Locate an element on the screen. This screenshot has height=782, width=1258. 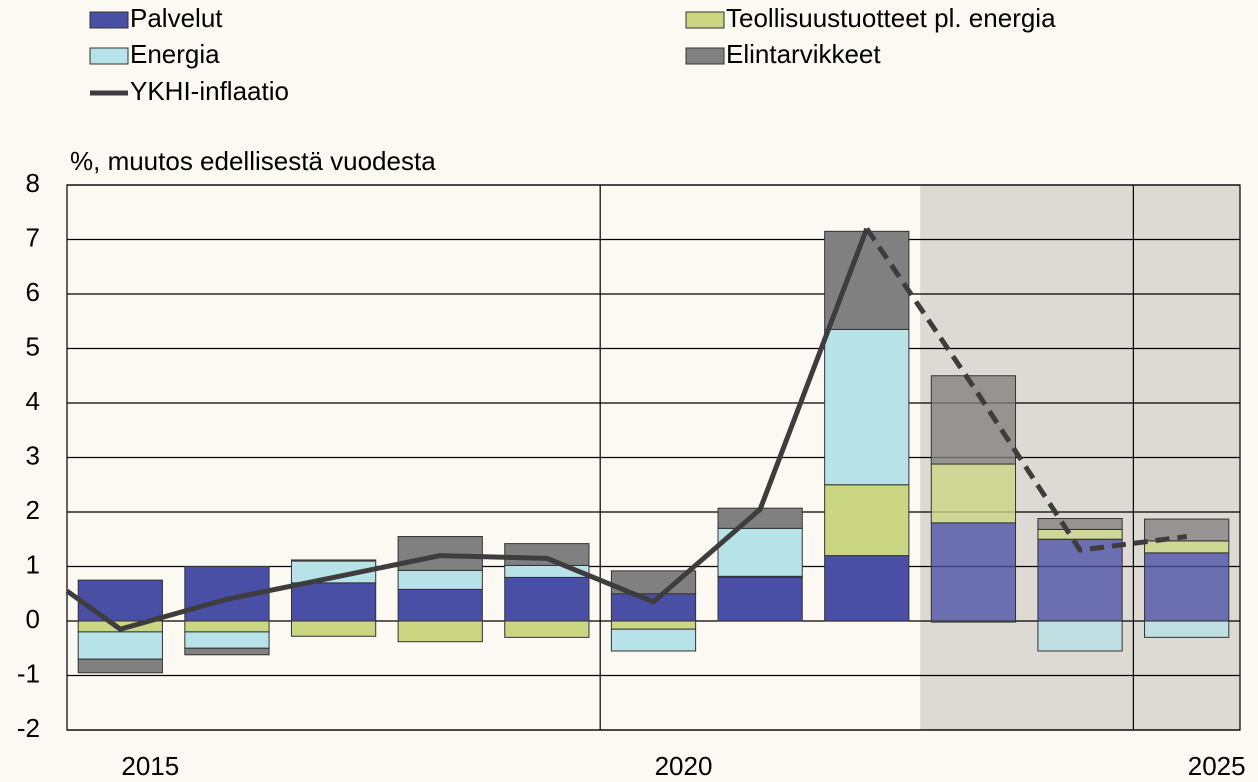
y-tick-label: 8 is located at coordinates (33, 183).